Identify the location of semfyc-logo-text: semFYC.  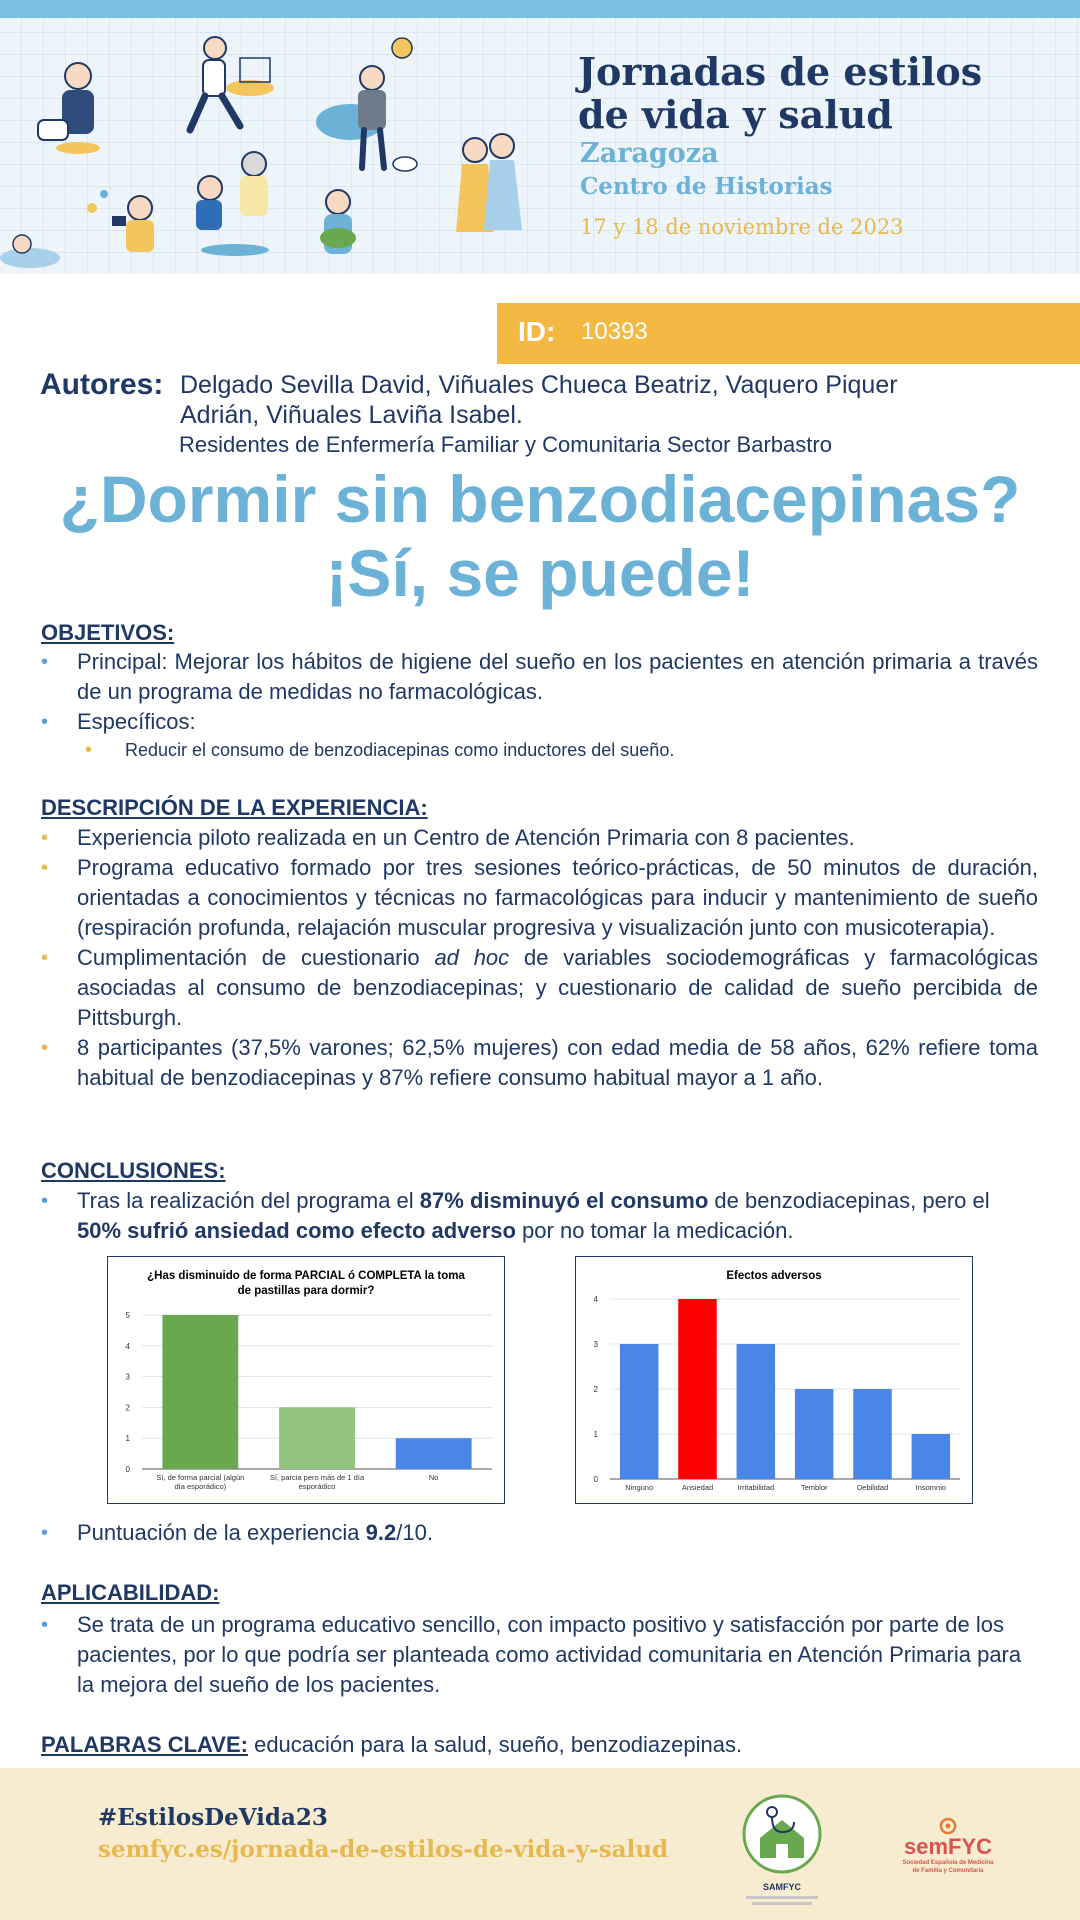
(948, 1846).